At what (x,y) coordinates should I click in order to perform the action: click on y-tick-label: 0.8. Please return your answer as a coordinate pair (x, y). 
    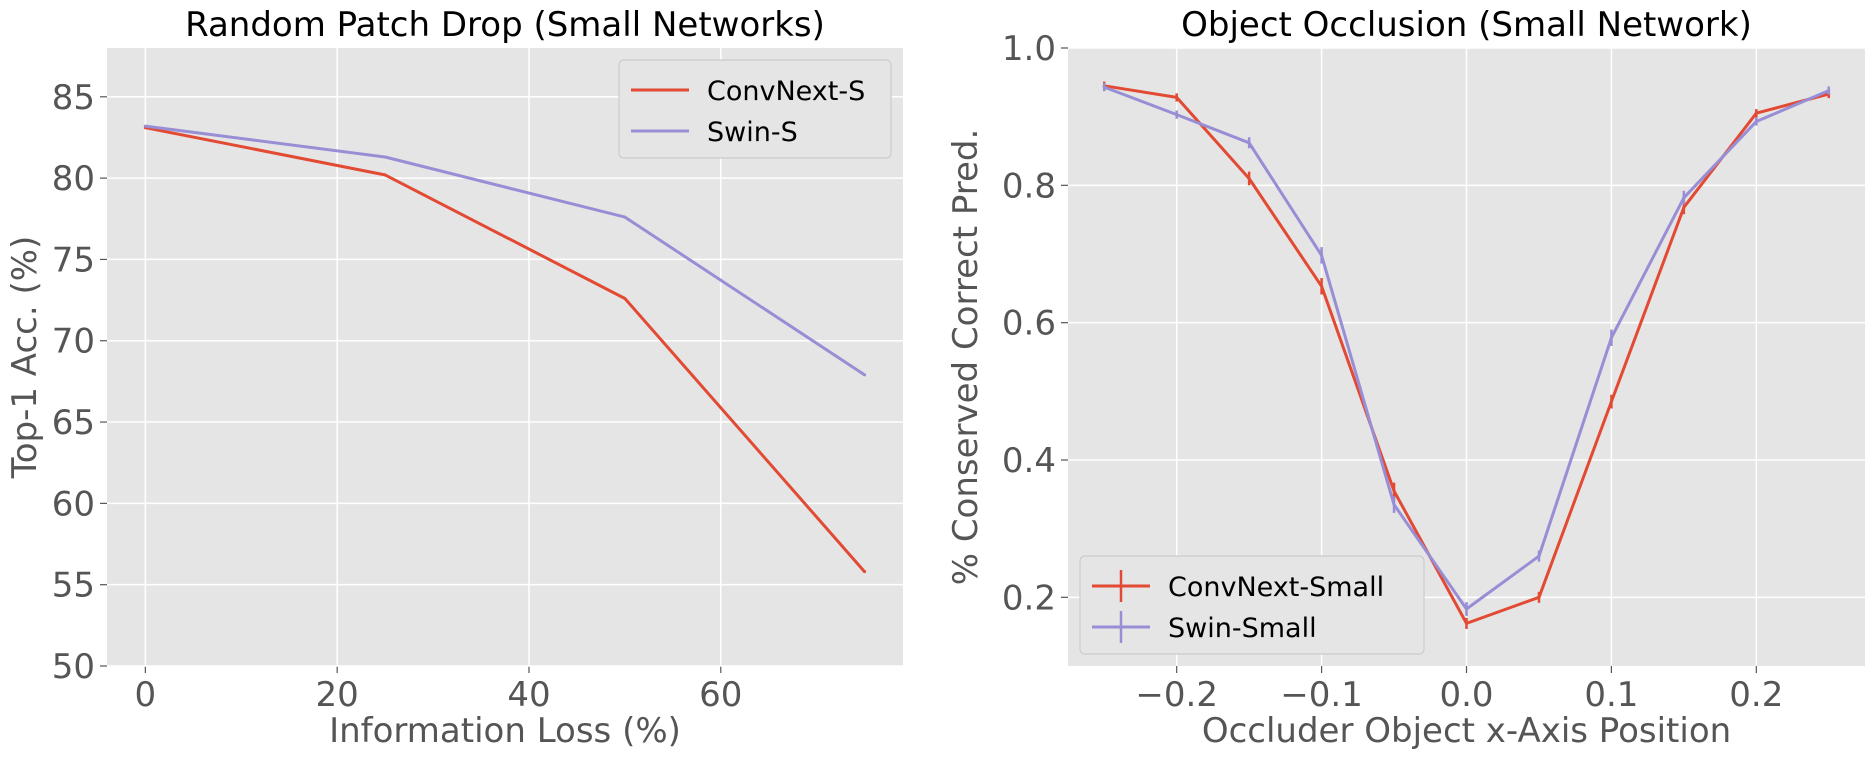
    Looking at the image, I should click on (1029, 186).